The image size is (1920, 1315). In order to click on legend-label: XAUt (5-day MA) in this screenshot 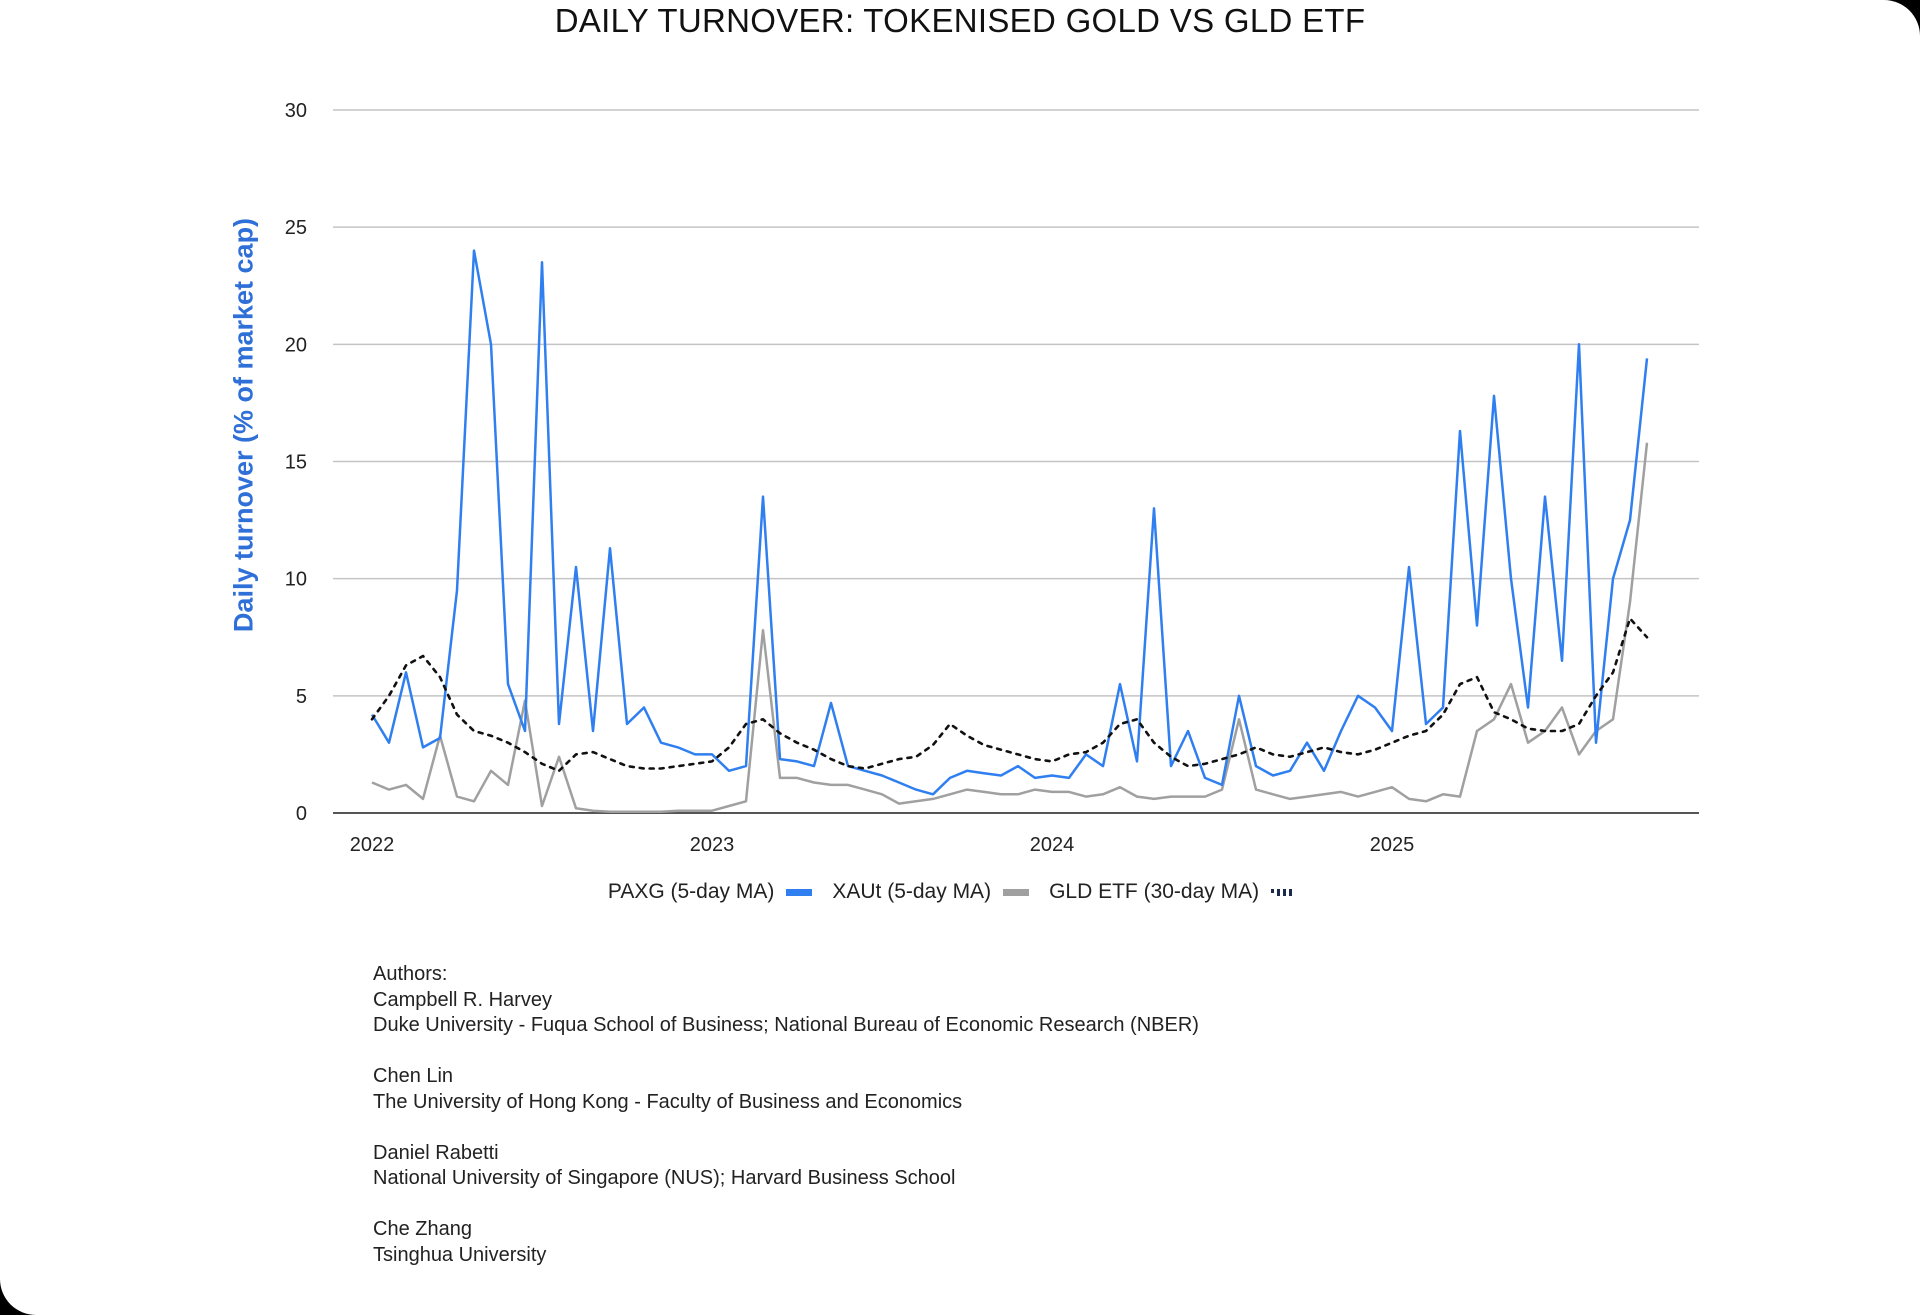, I will do `click(912, 891)`.